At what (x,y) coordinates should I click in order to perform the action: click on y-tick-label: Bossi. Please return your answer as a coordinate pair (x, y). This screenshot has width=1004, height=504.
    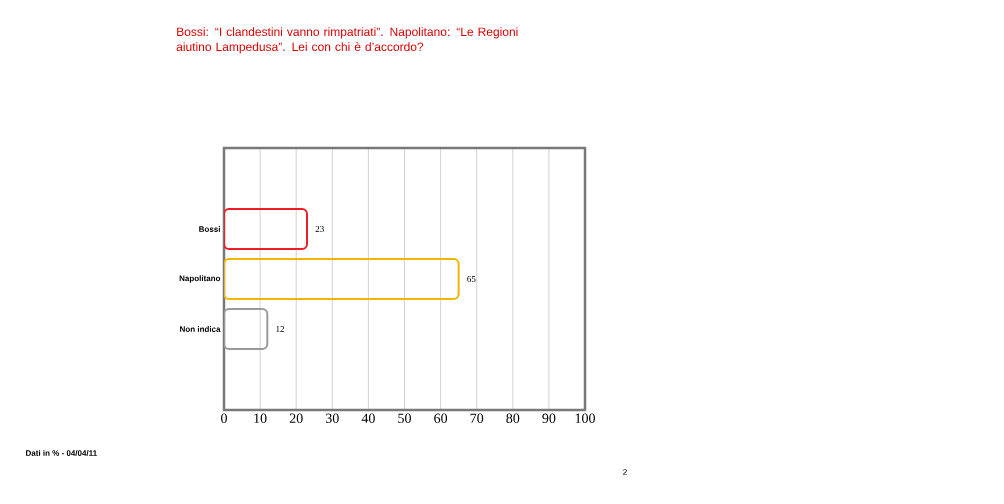
    Looking at the image, I should click on (209, 229).